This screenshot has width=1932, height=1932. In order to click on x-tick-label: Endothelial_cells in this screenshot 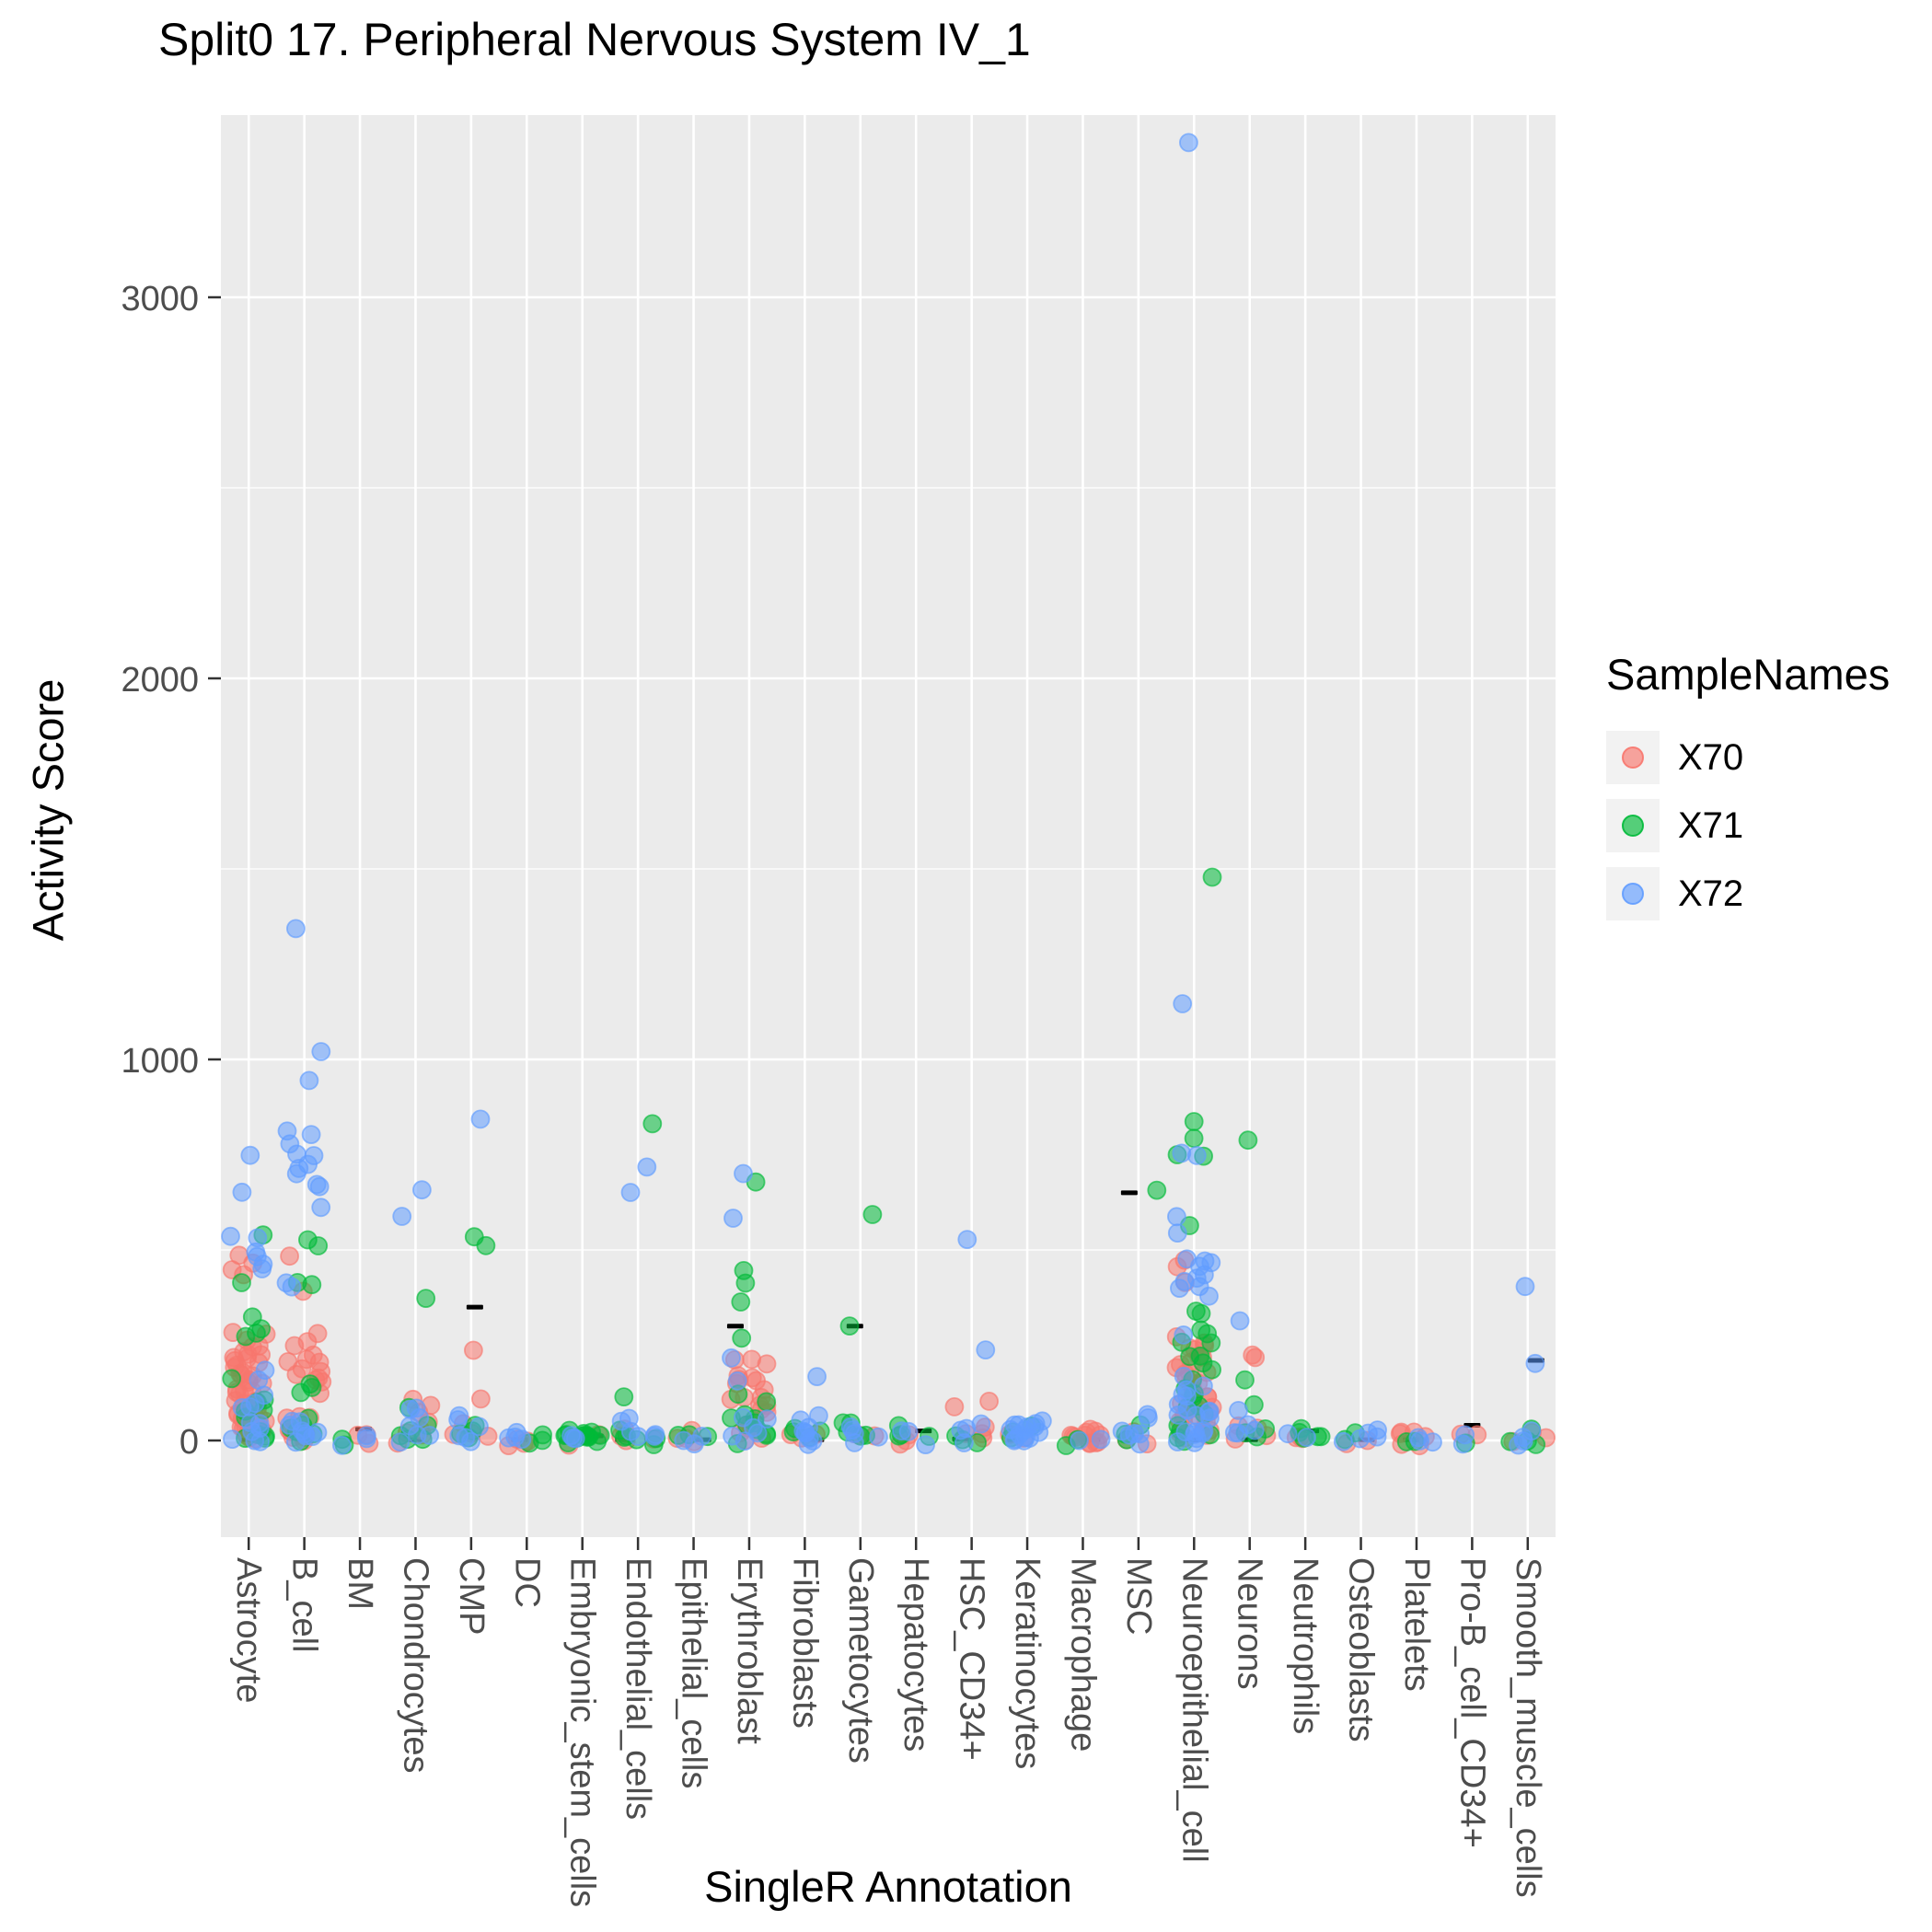, I will do `click(638, 1689)`.